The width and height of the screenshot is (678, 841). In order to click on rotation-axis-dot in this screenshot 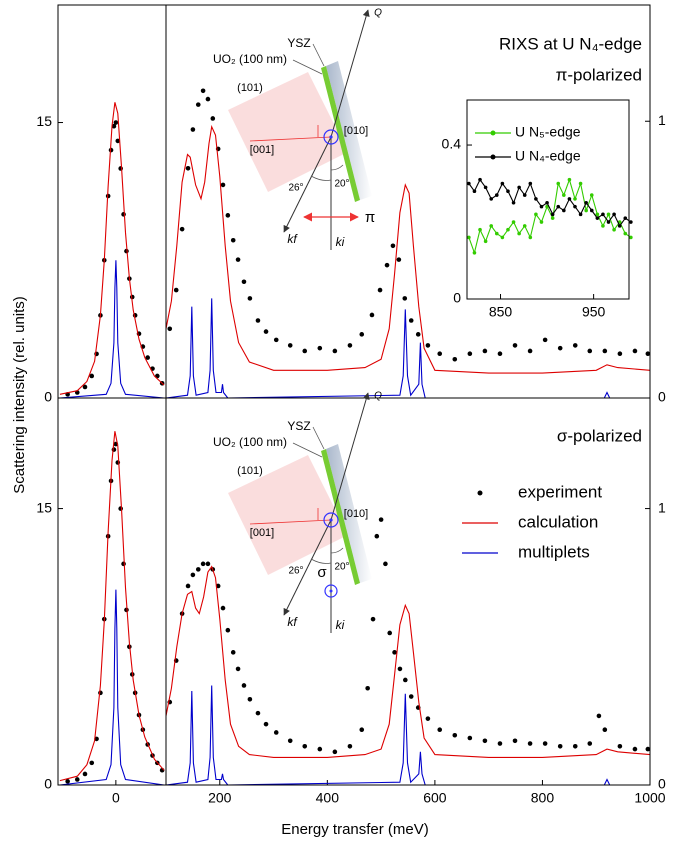, I will do `click(331, 520)`.